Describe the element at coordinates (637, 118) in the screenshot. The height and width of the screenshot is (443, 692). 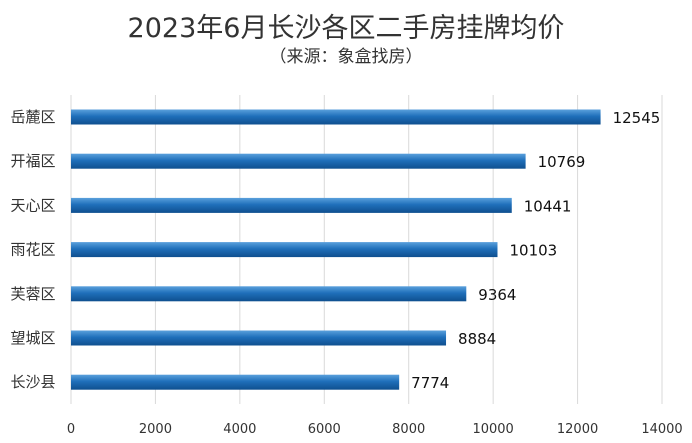
I see `value-label: 12545` at that location.